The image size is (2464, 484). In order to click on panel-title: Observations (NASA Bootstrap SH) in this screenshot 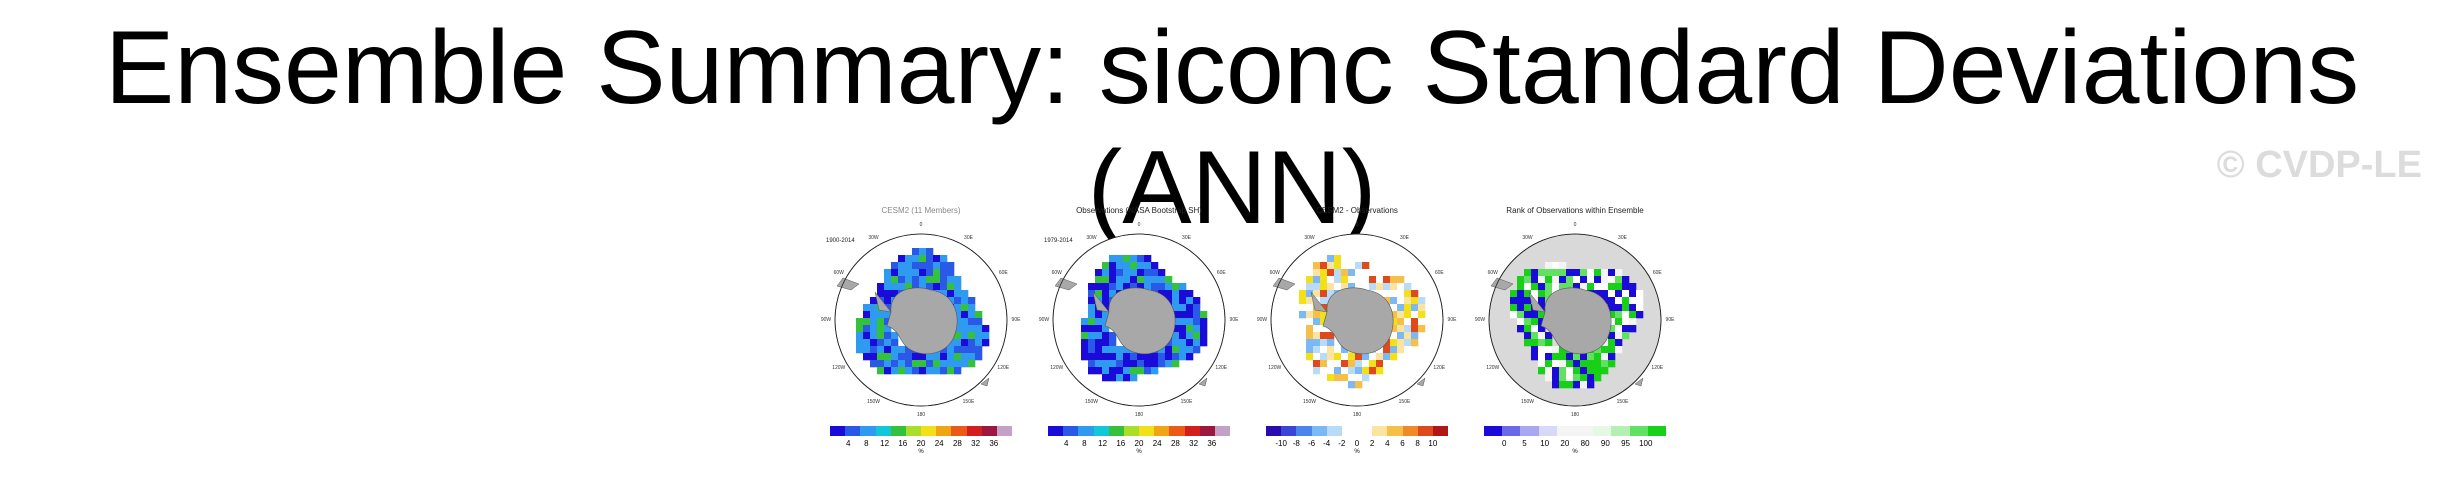, I will do `click(1139, 210)`.